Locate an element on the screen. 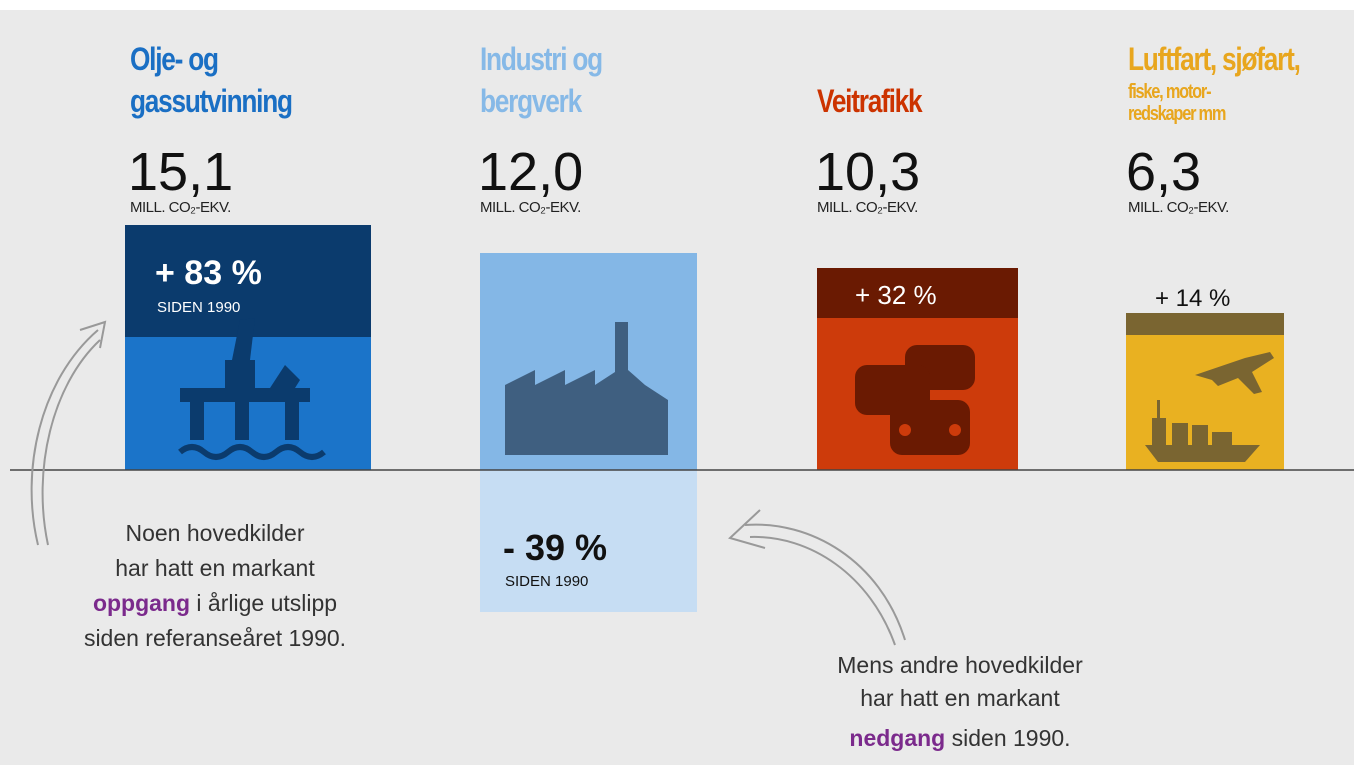 The height and width of the screenshot is (765, 1354). annotation-line: siden referanseåret 1990. is located at coordinates (215, 638).